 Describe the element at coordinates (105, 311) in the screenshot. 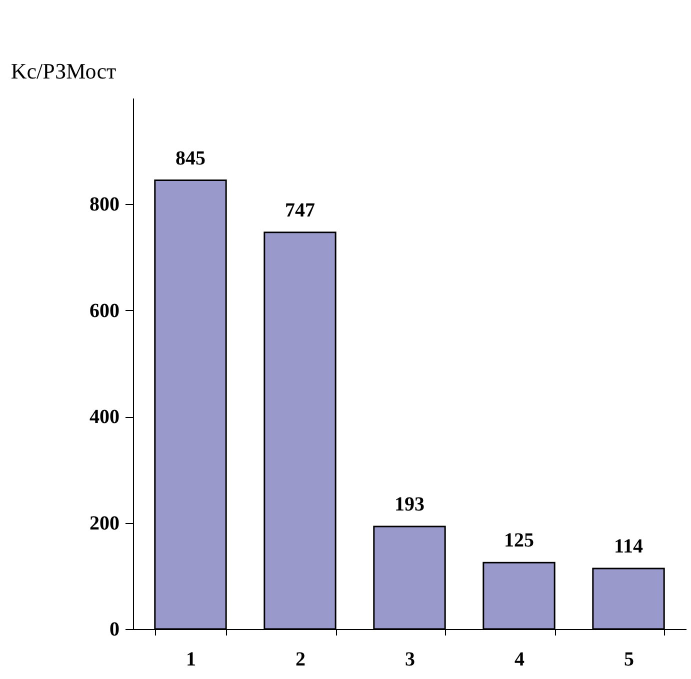

I see `y-tick-label: 600` at that location.